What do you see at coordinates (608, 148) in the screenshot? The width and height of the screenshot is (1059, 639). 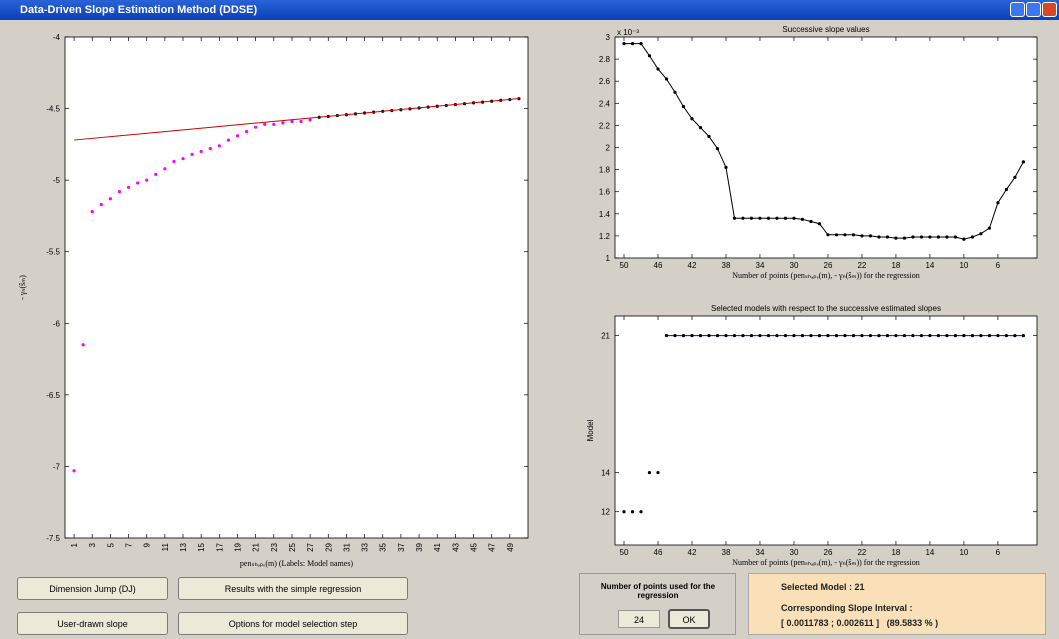 I see `y-tick-label: 2` at bounding box center [608, 148].